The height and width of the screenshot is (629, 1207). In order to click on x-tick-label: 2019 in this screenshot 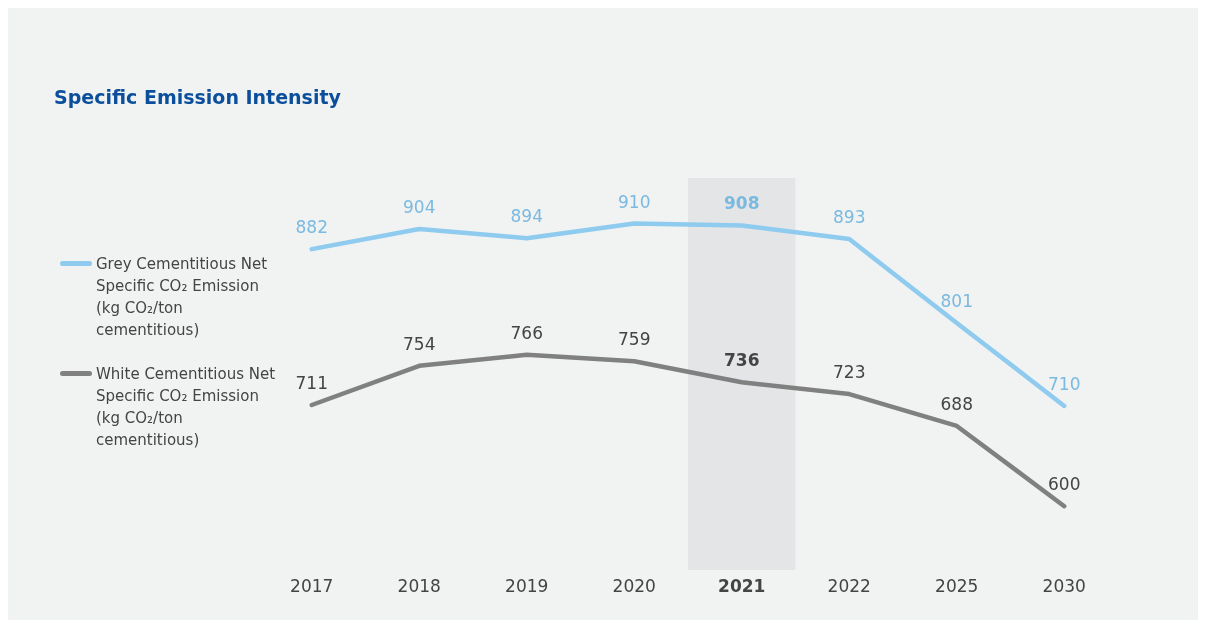, I will do `click(527, 586)`.